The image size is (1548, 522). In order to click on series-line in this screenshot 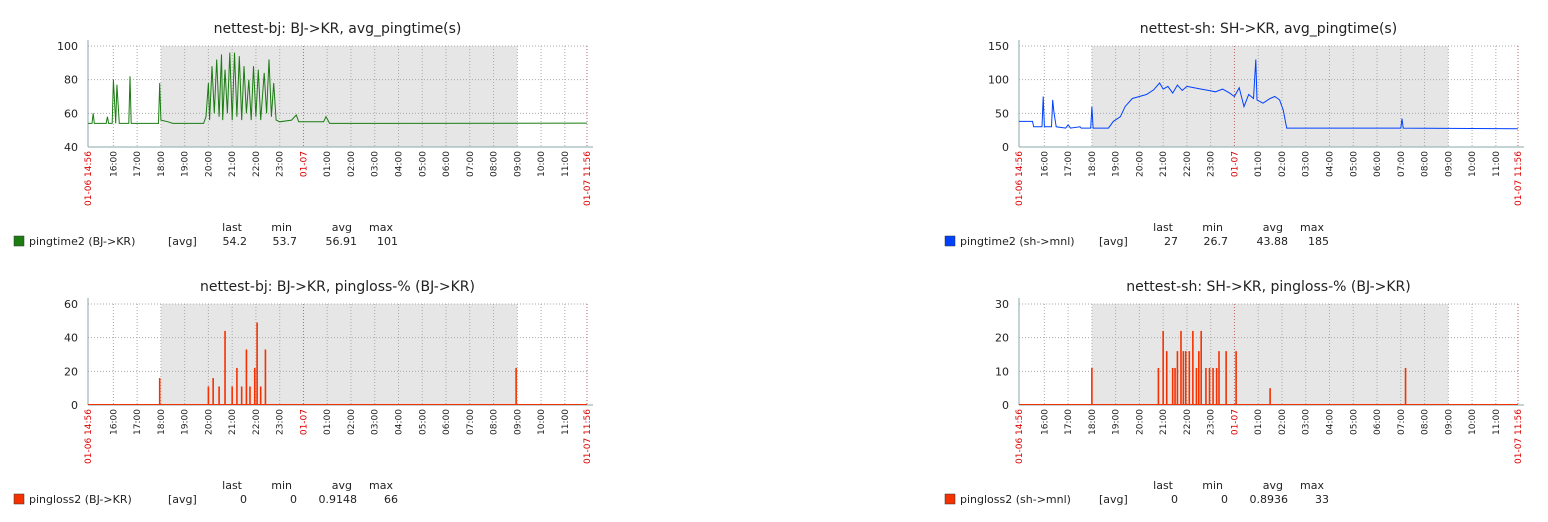, I will do `click(337, 88)`.